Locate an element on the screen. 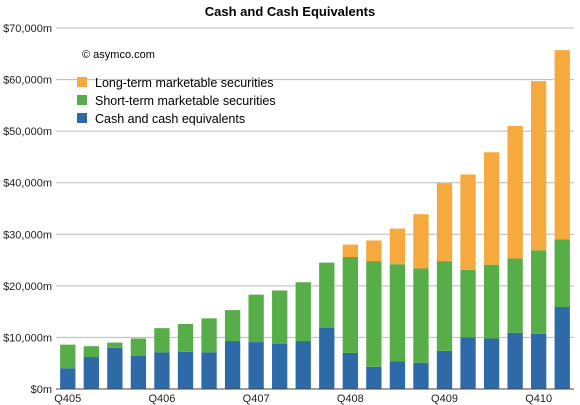 The width and height of the screenshot is (580, 405). x-tick-label: Q409 is located at coordinates (444, 399).